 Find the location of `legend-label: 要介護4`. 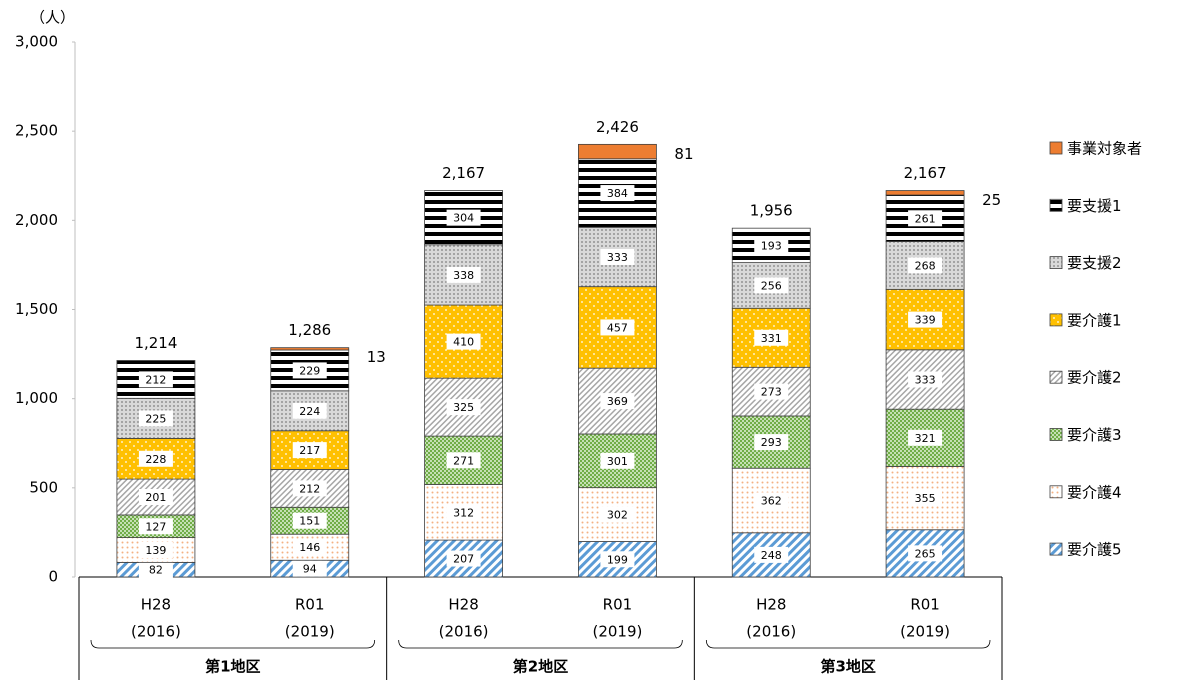

legend-label: 要介護4 is located at coordinates (1094, 492).